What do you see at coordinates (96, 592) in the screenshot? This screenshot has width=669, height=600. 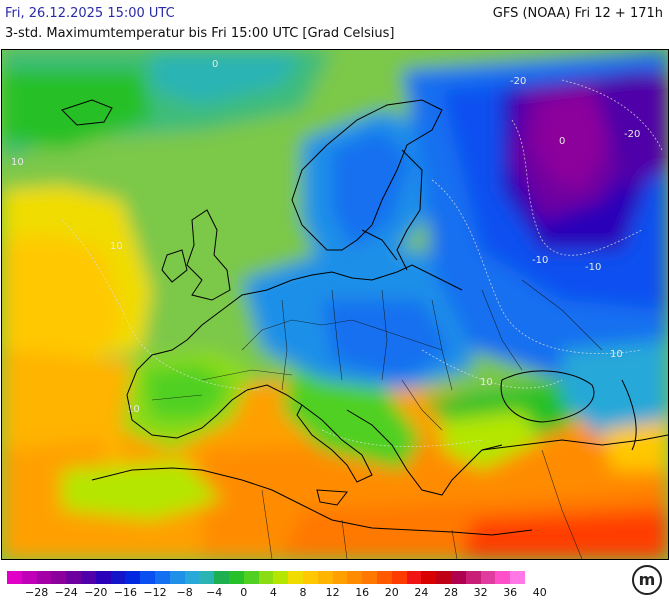 I see `legend-label: −20` at bounding box center [96, 592].